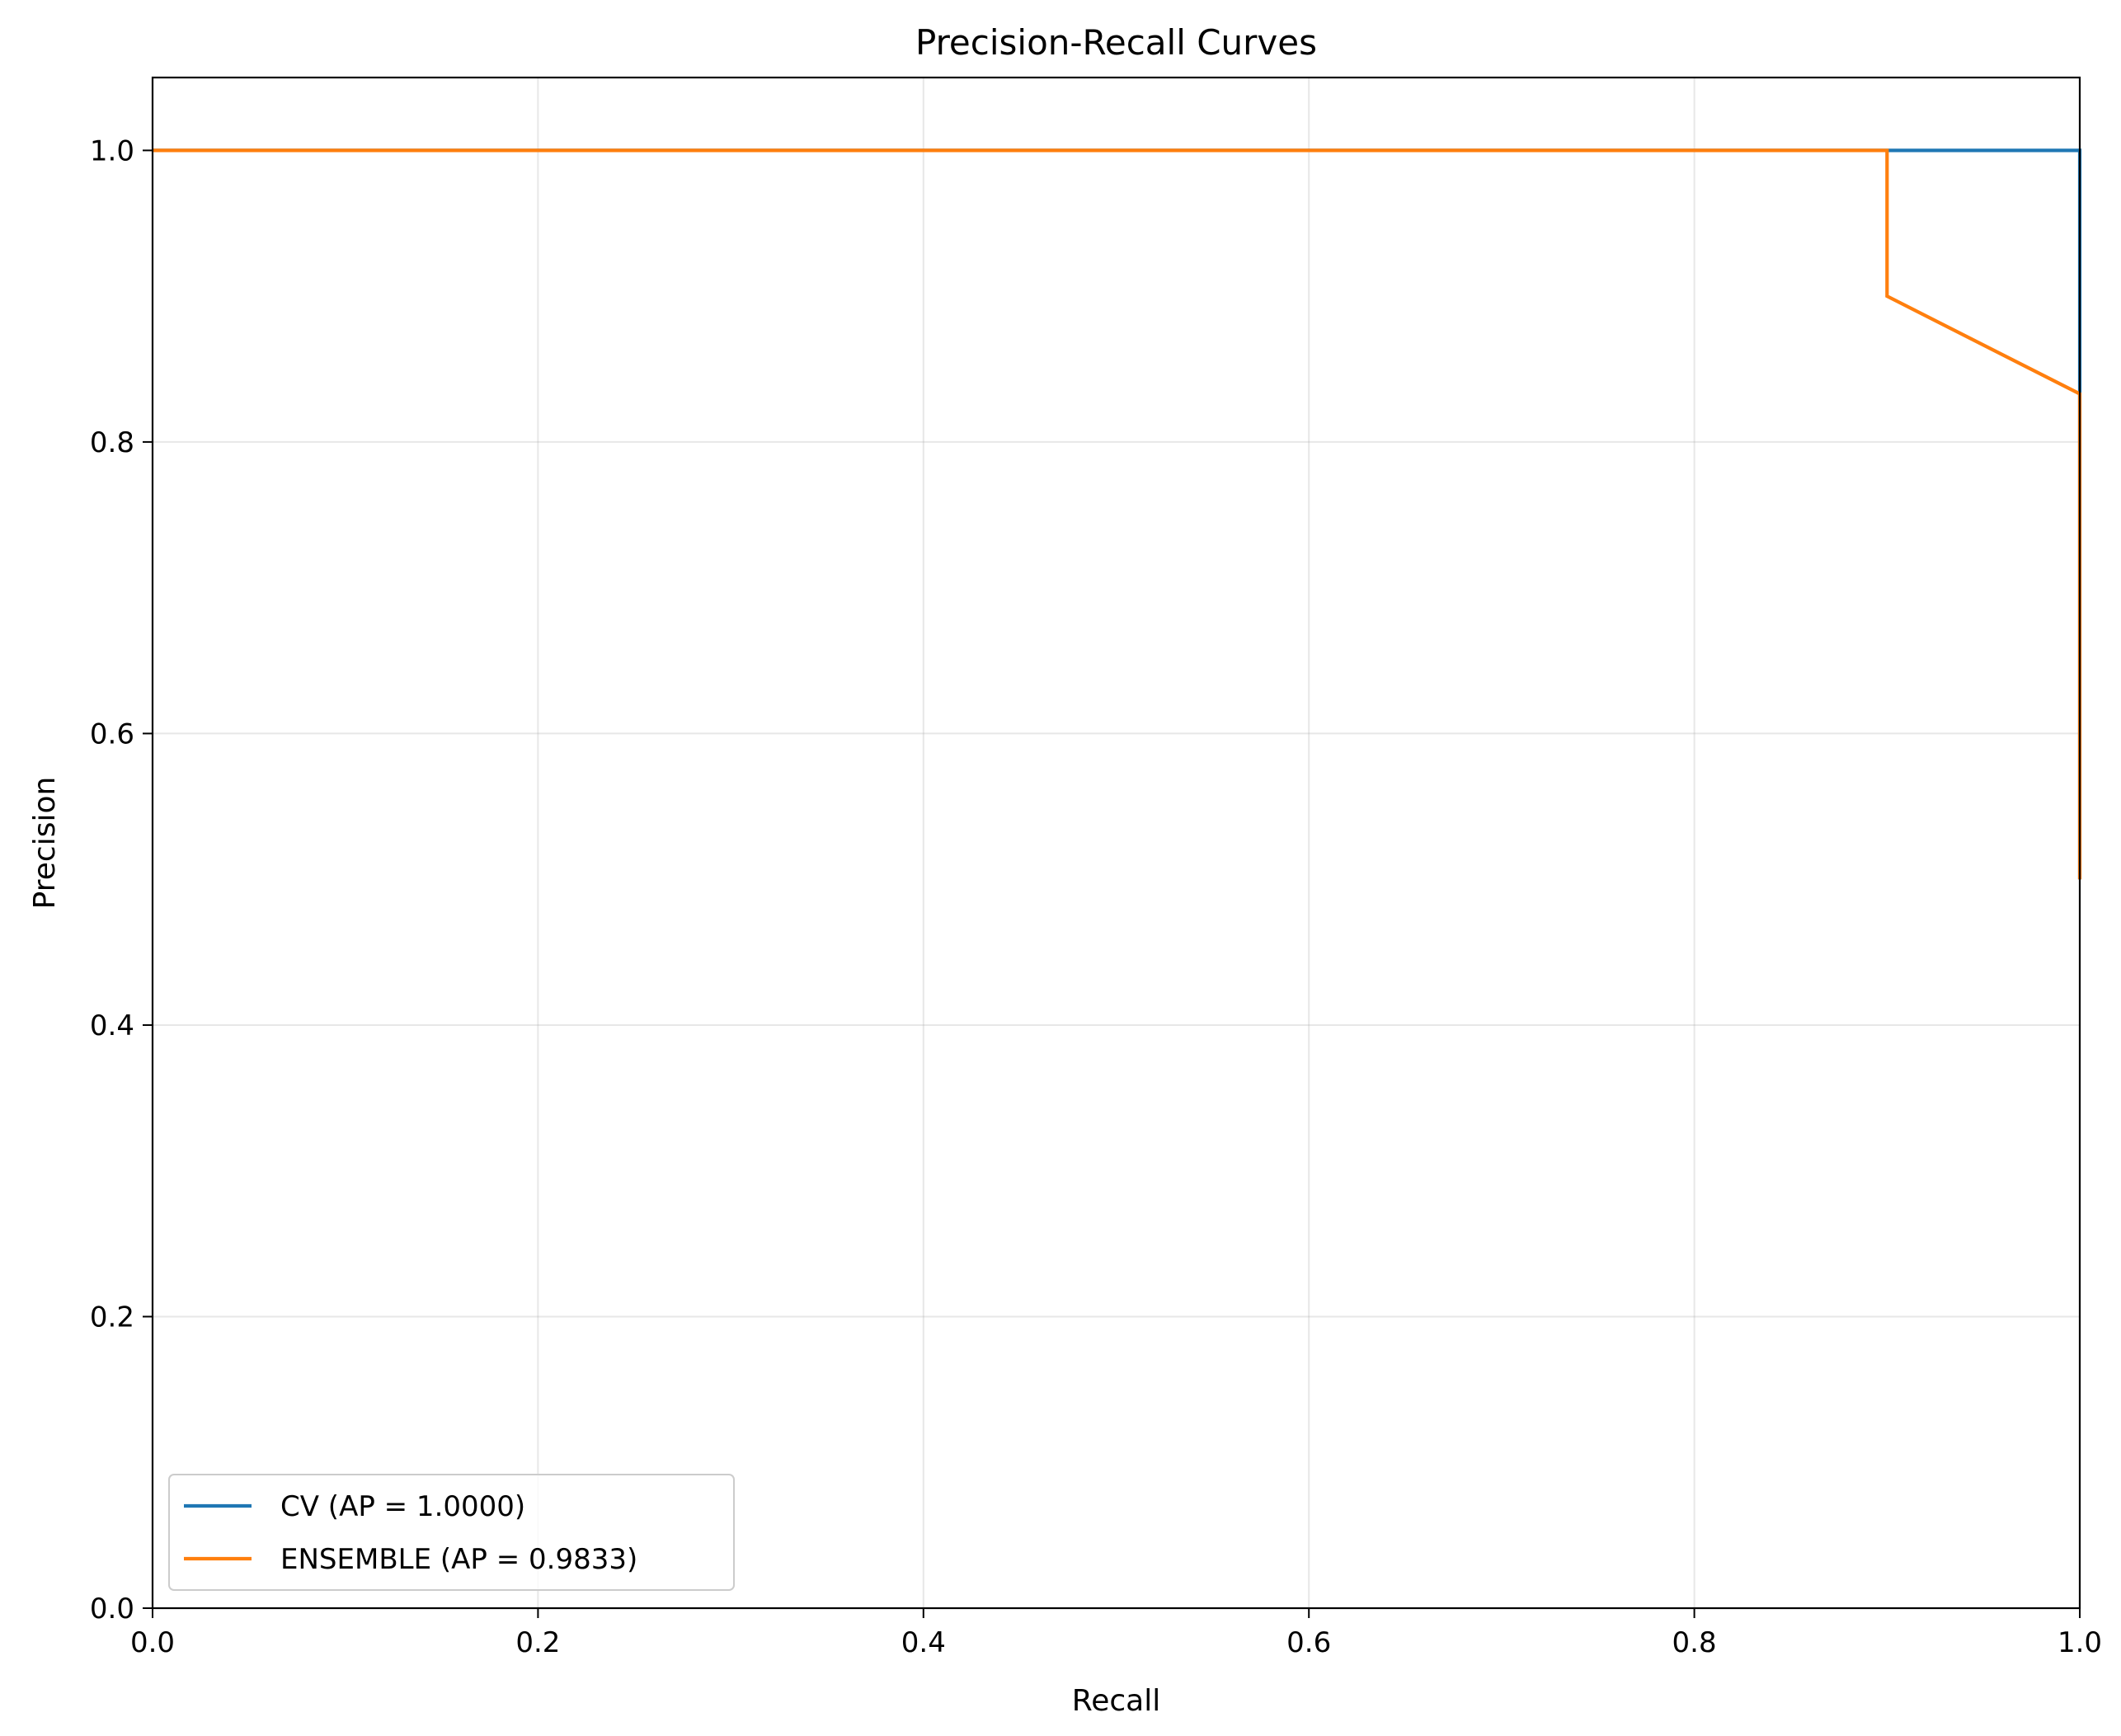 This screenshot has width=2121, height=1736. Describe the element at coordinates (112, 443) in the screenshot. I see `y-tick-label: 0.8` at that location.